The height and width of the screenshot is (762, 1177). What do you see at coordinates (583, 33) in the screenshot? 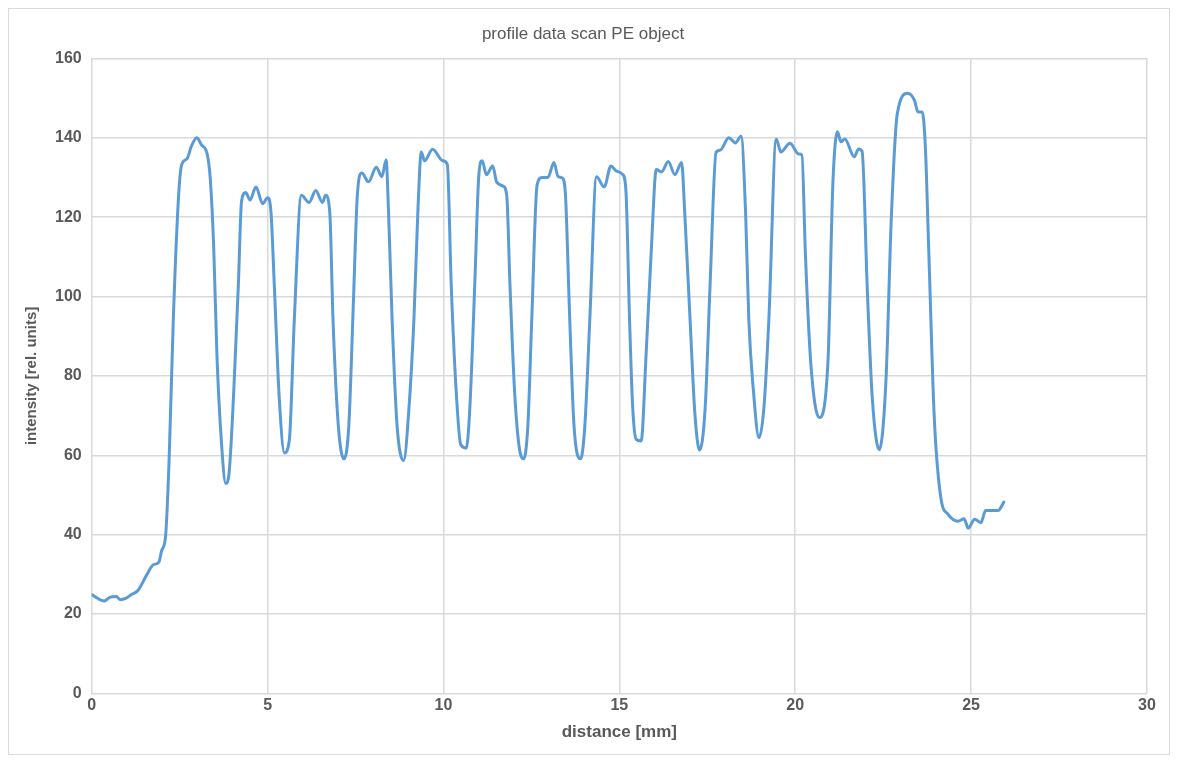
I see `chart-title: profile data scan PE object` at bounding box center [583, 33].